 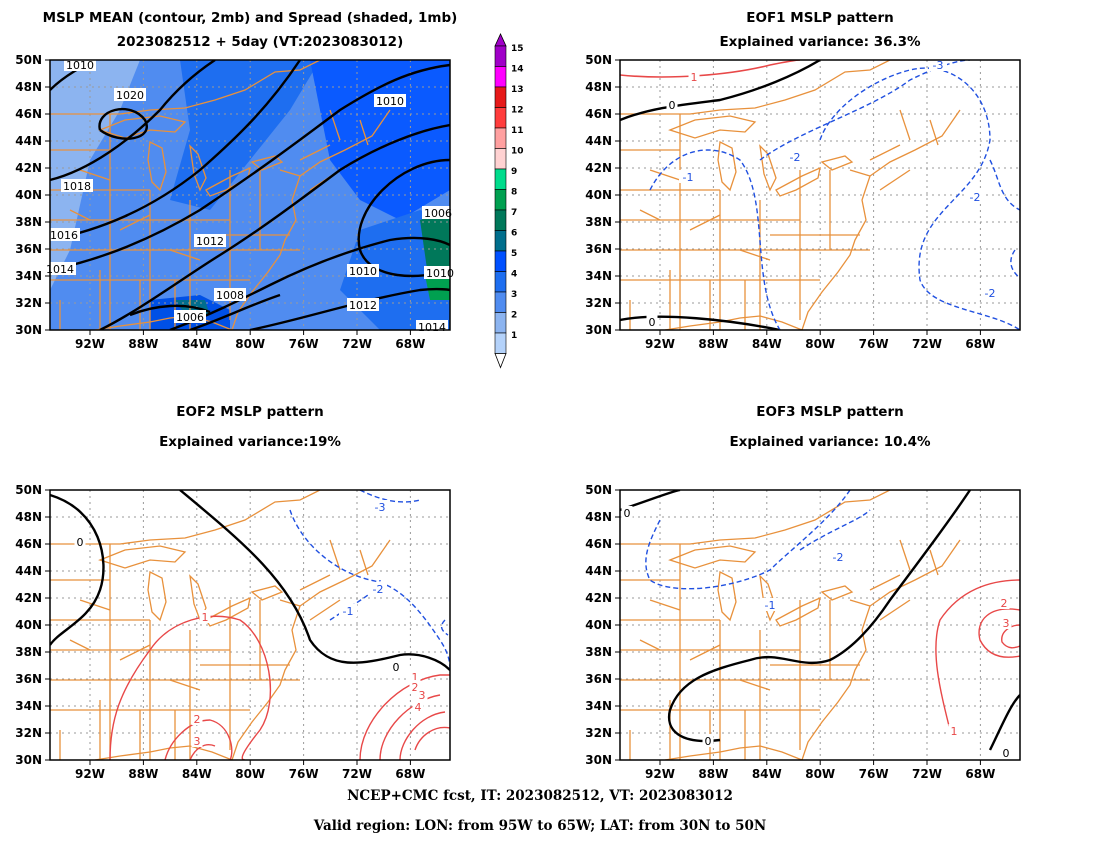 What do you see at coordinates (28, 490) in the screenshot?
I see `lat-tick-label: 50N` at bounding box center [28, 490].